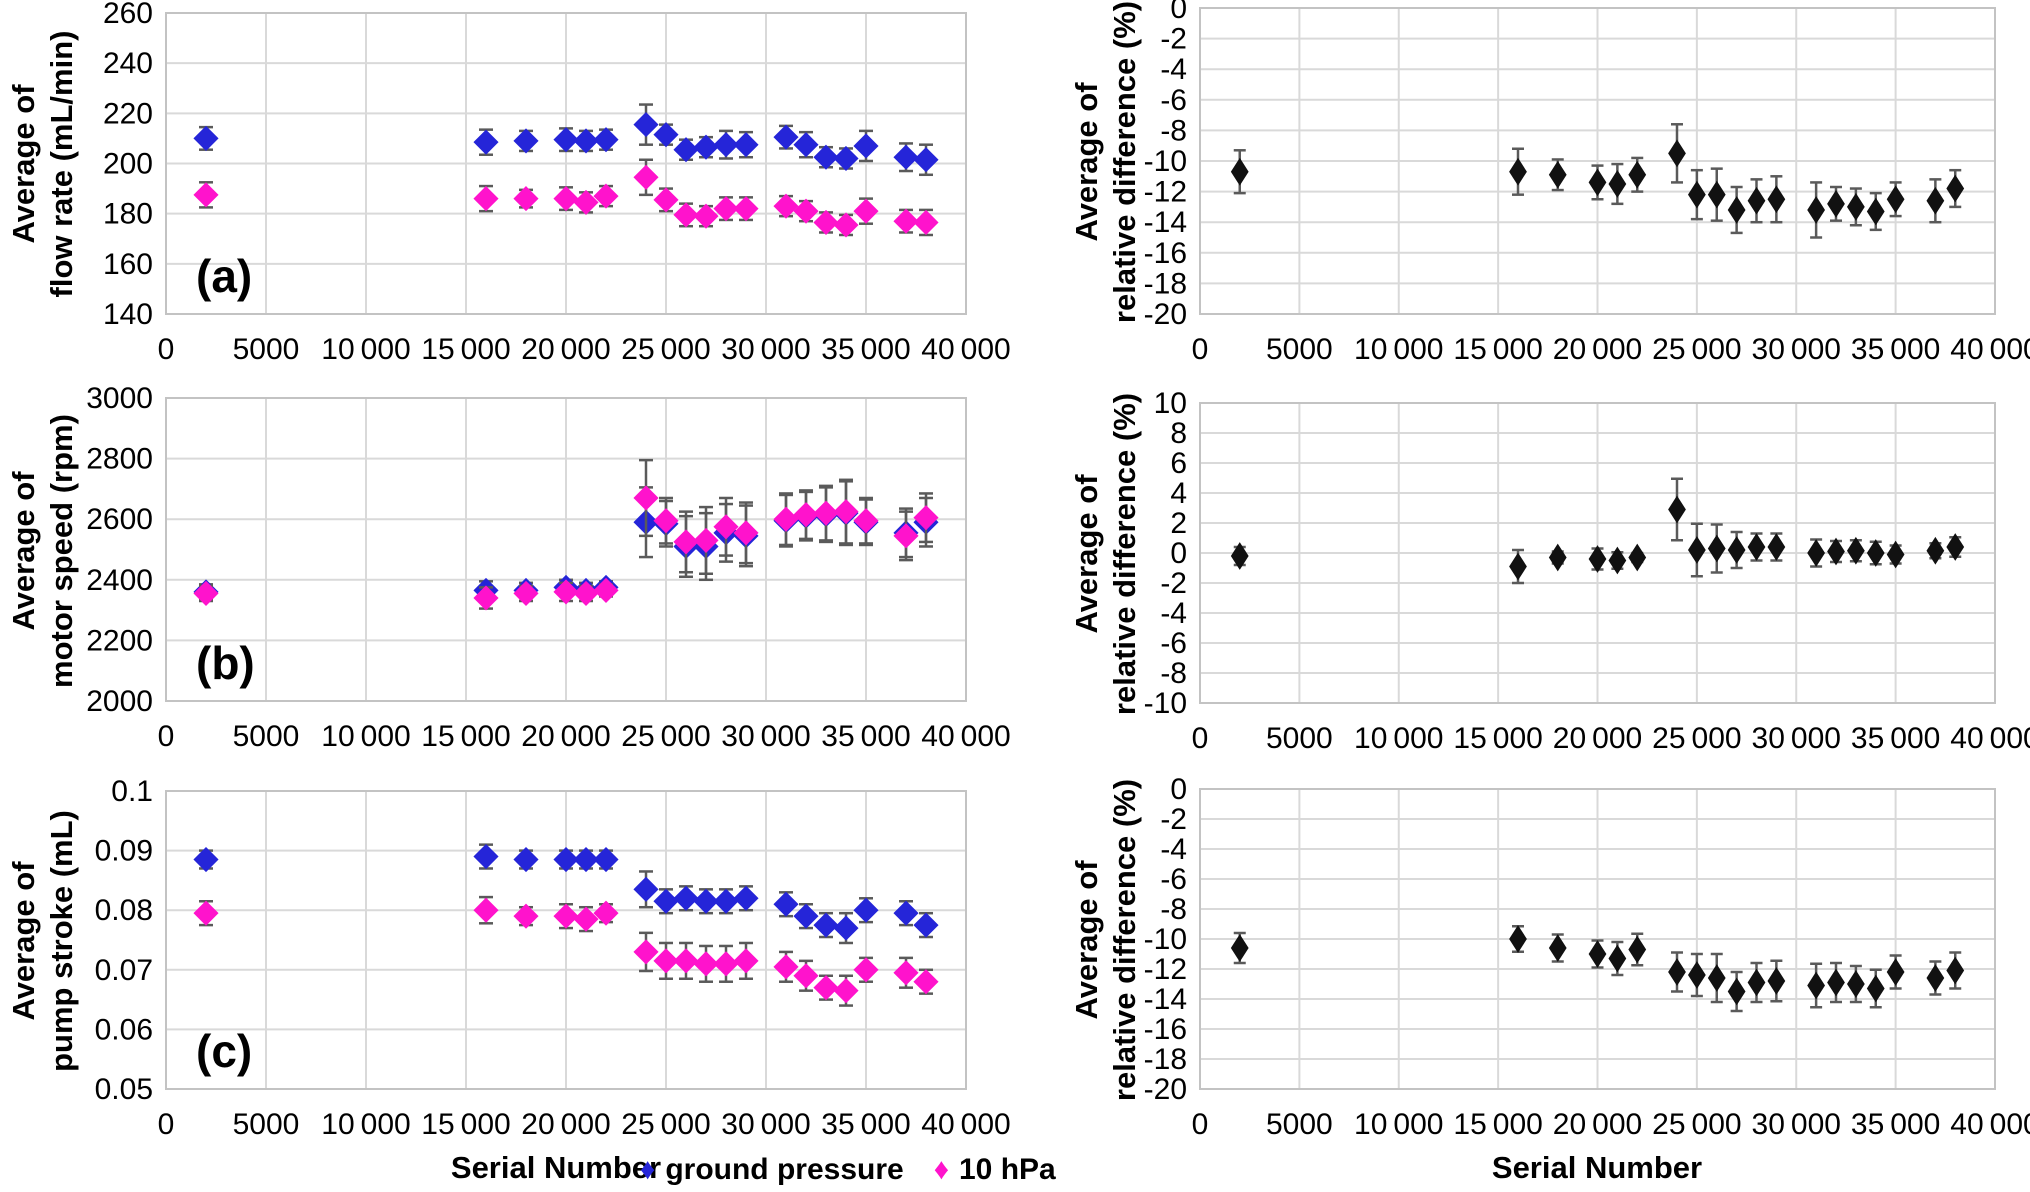  I want to click on y-tick-label: -16, so click(1165, 1029).